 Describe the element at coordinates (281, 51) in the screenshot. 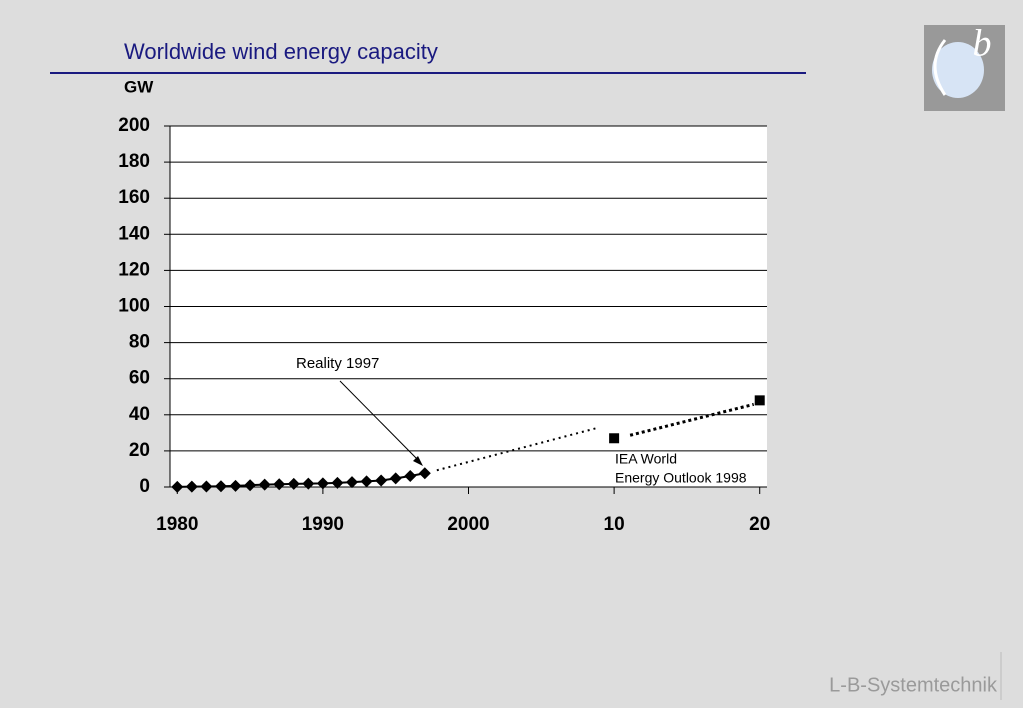

I see `chart-title: Worldwide wind energy capacity` at that location.